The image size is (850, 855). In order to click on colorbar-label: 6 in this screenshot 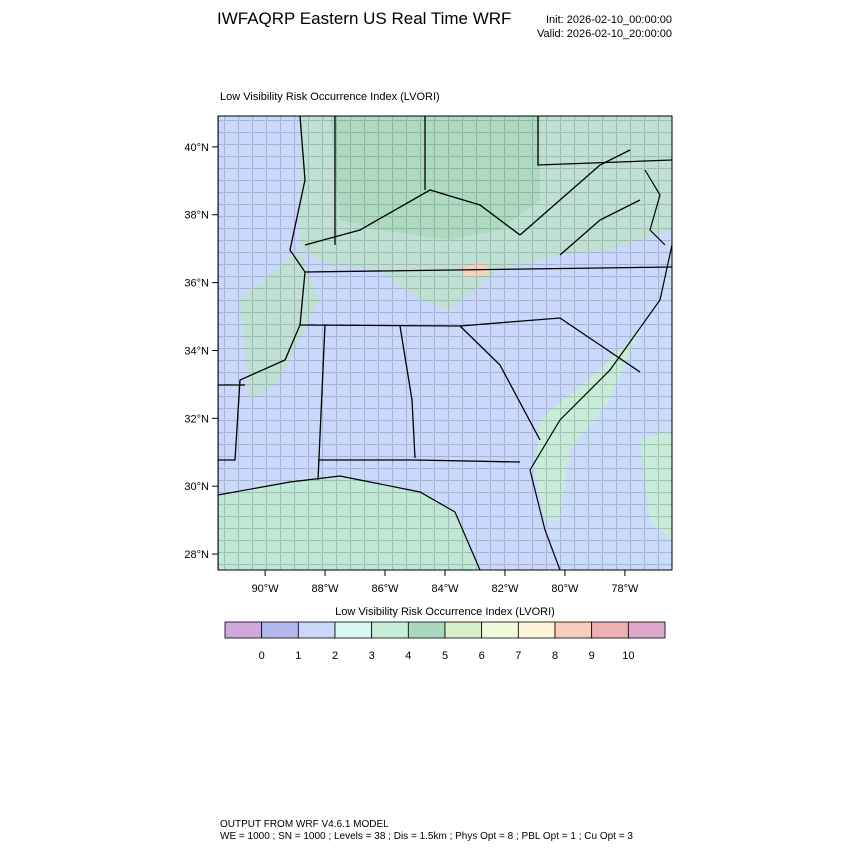, I will do `click(482, 656)`.